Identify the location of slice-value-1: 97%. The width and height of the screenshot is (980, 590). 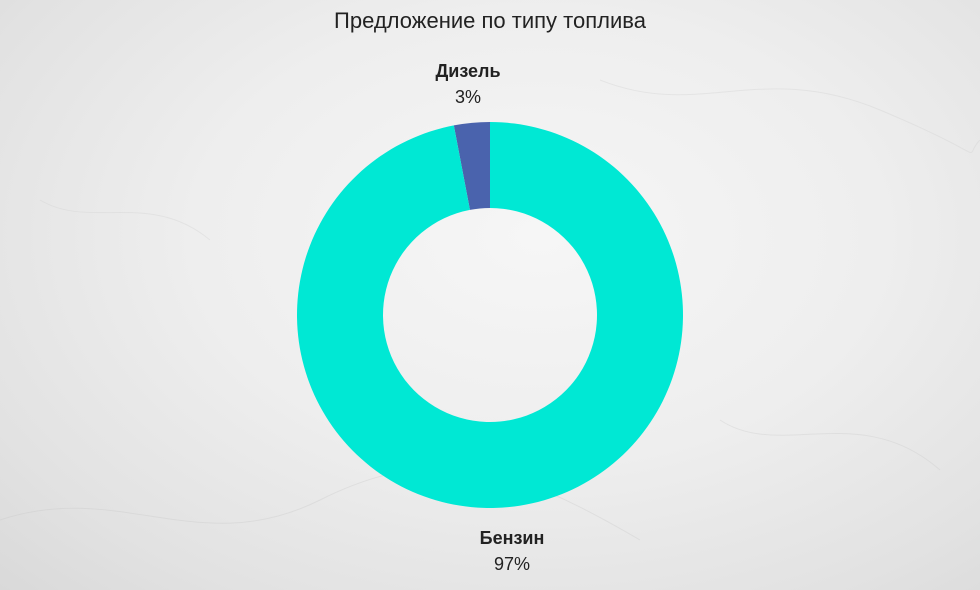
(512, 564).